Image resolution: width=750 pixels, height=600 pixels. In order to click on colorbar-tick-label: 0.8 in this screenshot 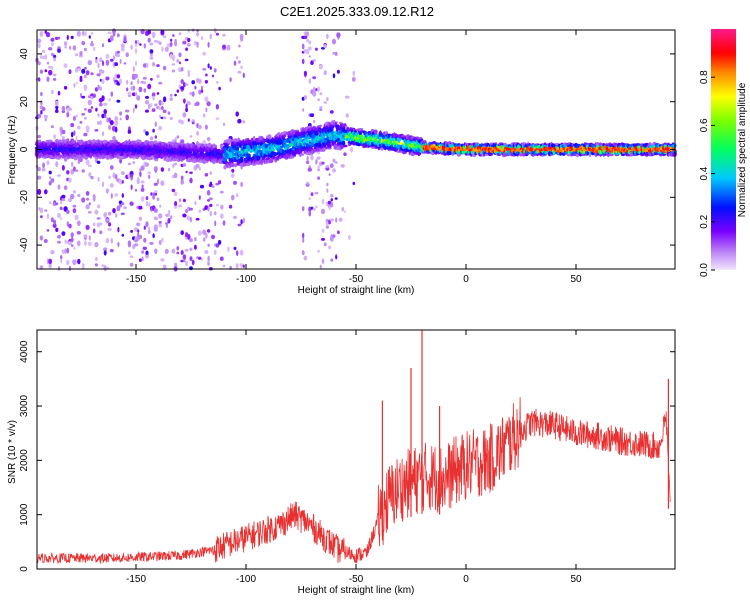, I will do `click(704, 77)`.